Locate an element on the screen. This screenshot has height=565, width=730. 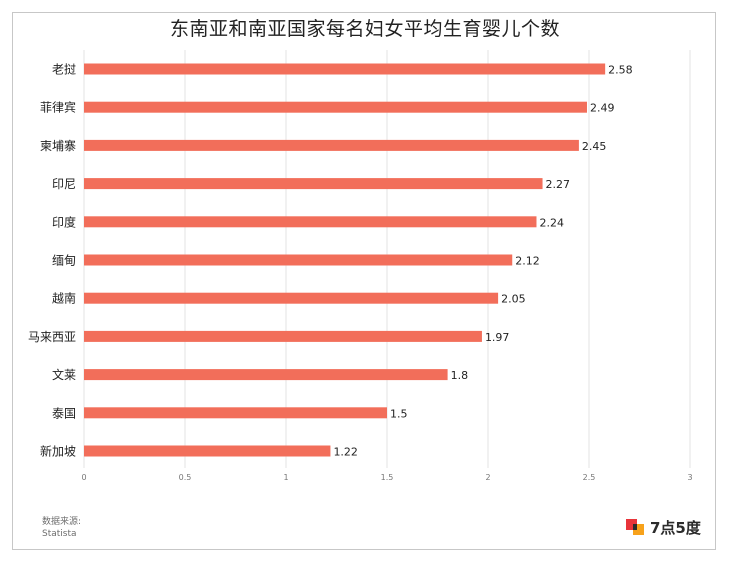
brand-logo: 7点5度 is located at coordinates (663, 527).